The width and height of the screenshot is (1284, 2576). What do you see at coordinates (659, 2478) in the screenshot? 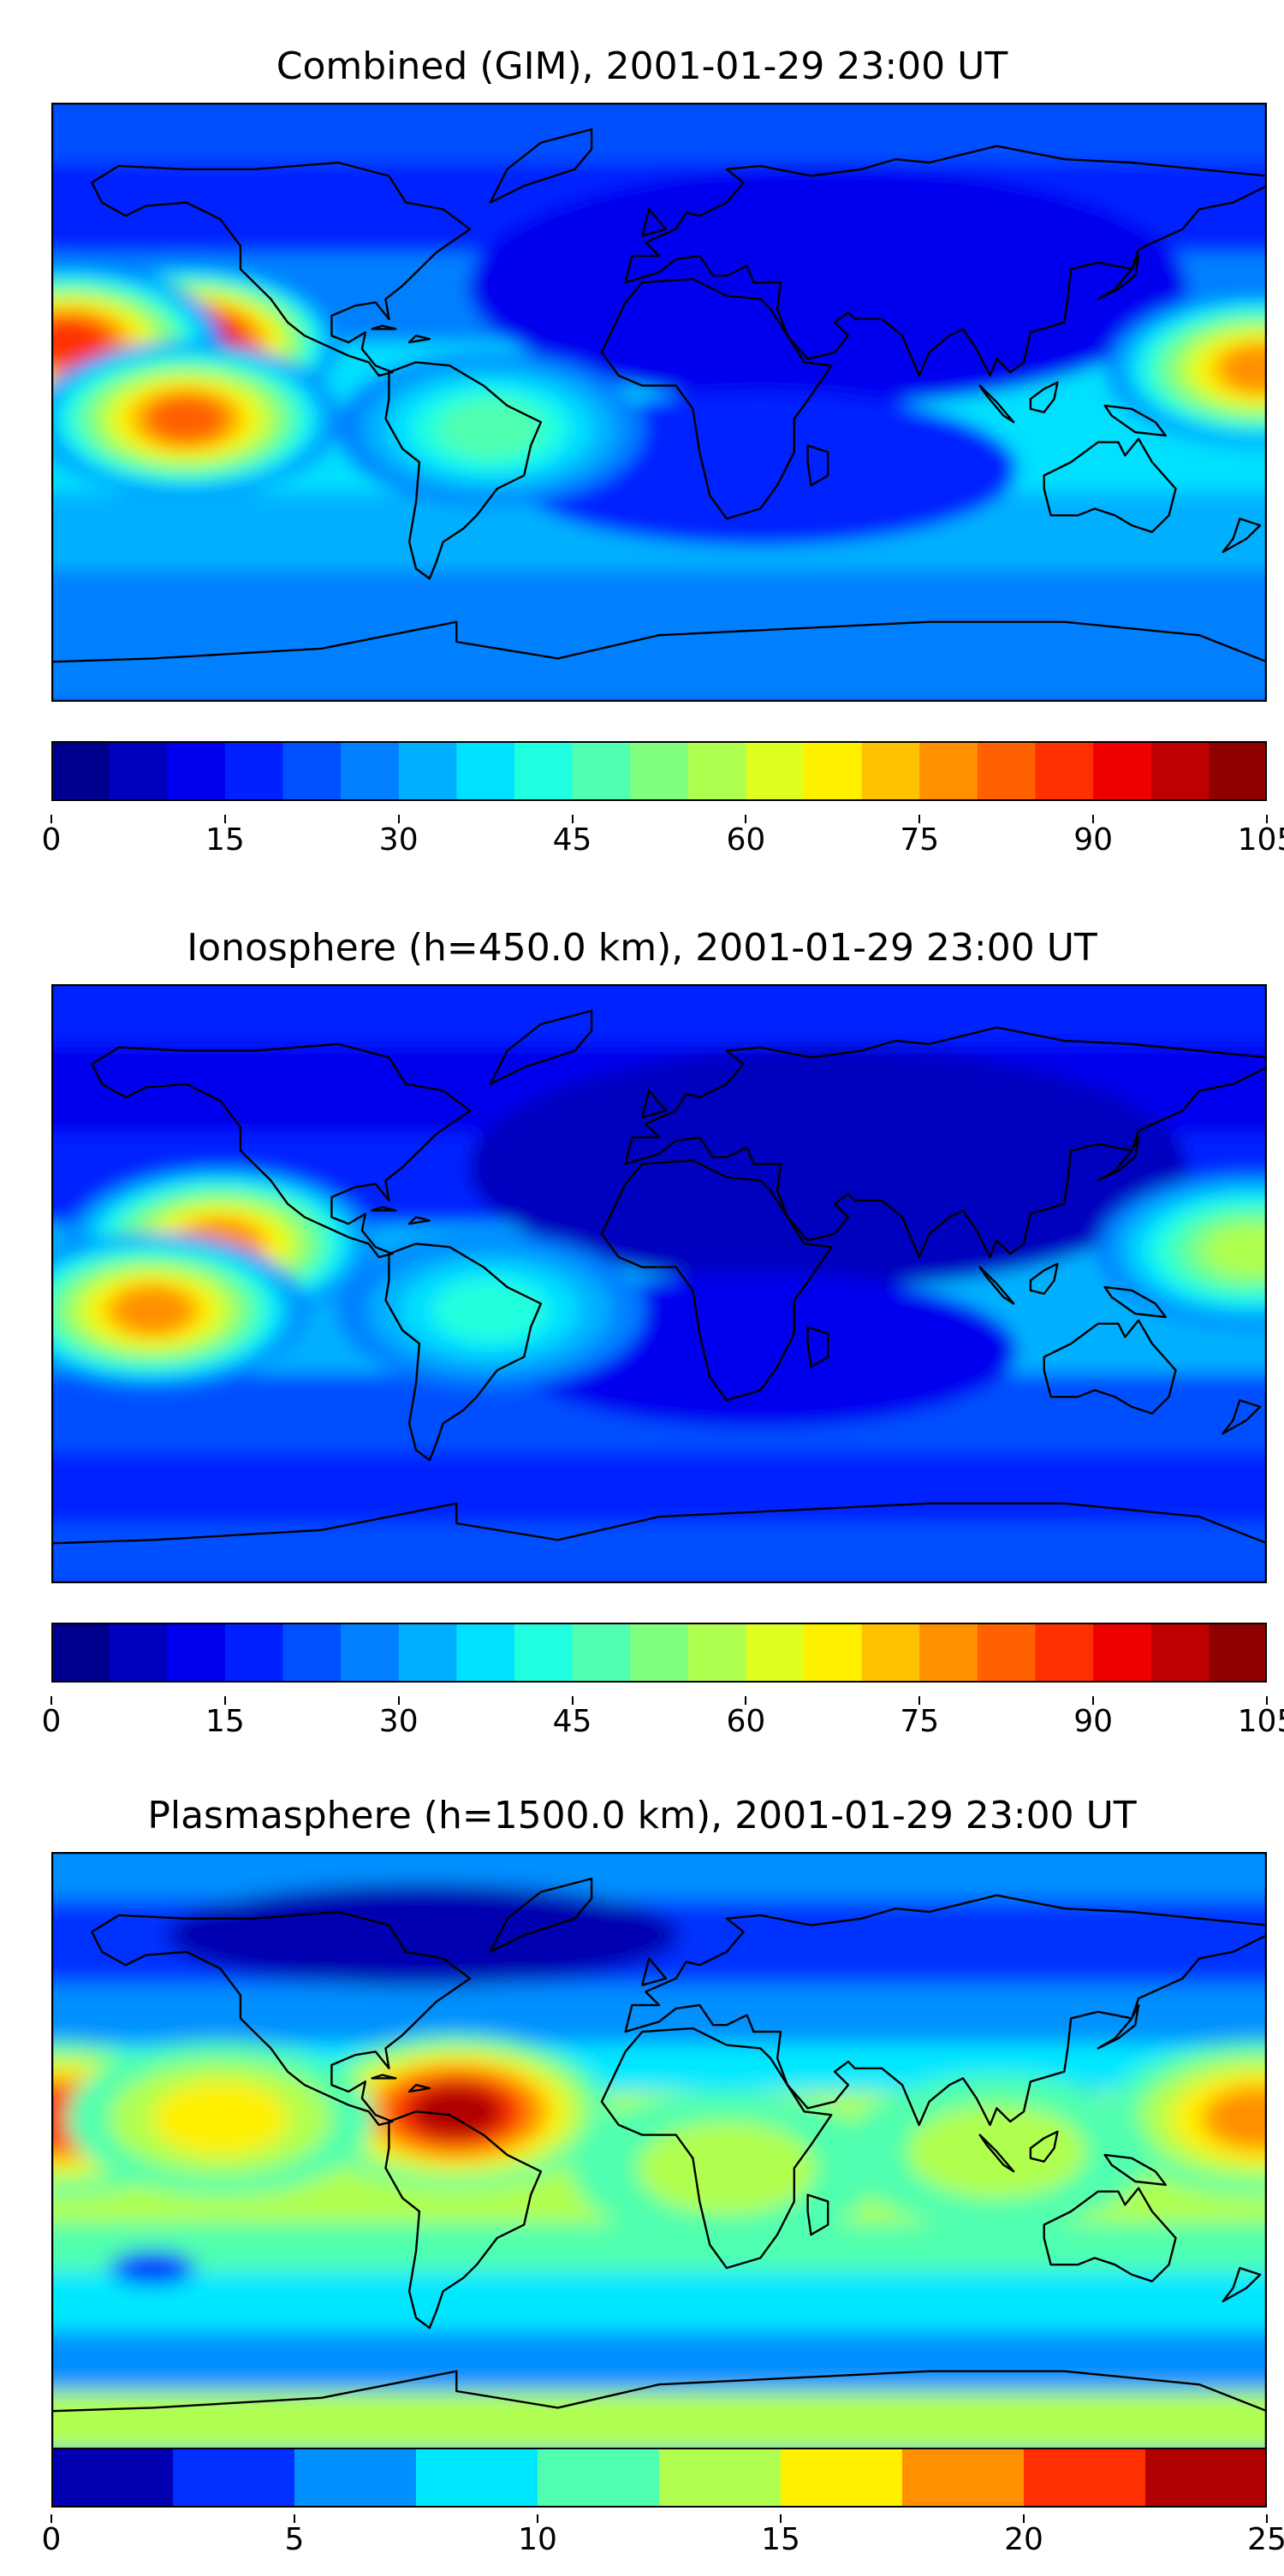
I see `colorbar-plasmasphere` at bounding box center [659, 2478].